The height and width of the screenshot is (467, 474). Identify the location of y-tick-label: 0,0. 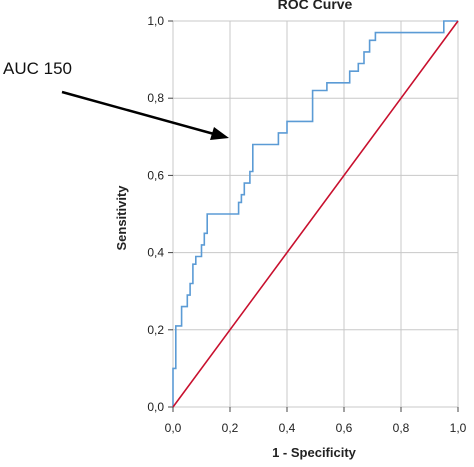
(155, 407).